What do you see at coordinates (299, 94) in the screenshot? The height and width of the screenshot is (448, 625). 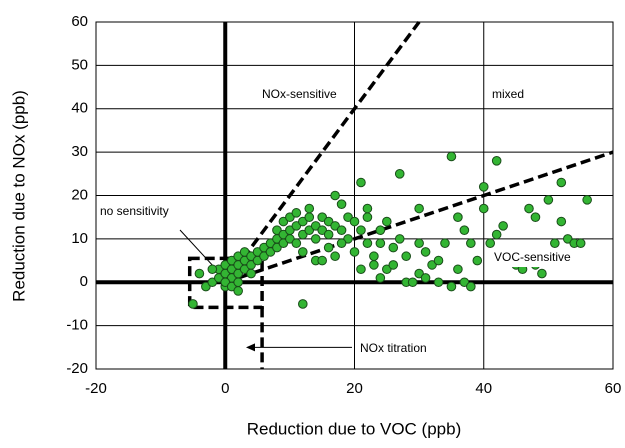 I see `annotation: NOx-sensitive` at bounding box center [299, 94].